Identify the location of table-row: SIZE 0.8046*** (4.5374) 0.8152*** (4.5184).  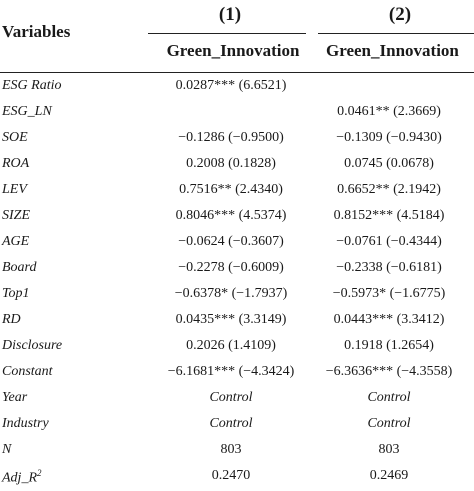
(237, 218).